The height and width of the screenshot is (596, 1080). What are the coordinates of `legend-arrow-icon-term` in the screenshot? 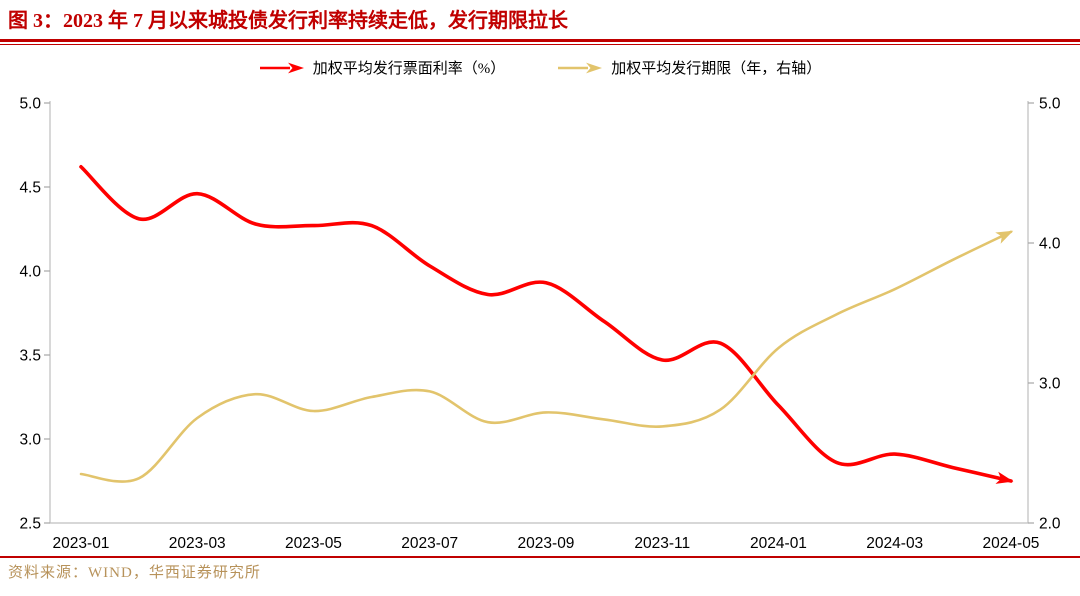 It's located at (580, 67).